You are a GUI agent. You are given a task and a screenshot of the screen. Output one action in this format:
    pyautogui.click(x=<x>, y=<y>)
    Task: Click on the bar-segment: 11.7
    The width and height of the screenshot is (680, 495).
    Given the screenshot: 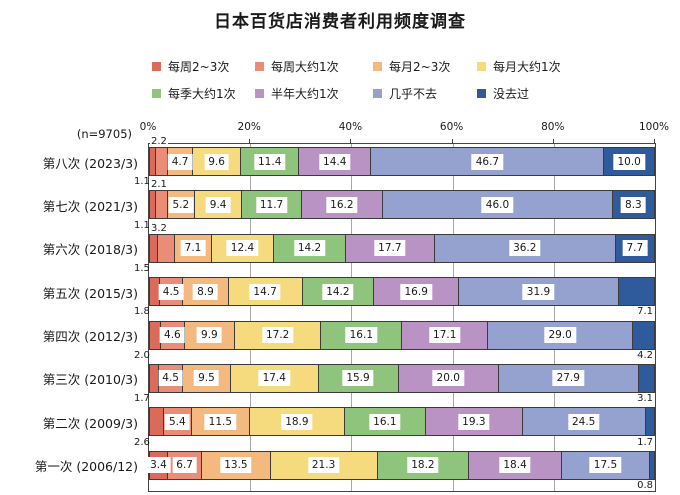 What is the action you would take?
    pyautogui.click(x=272, y=205)
    